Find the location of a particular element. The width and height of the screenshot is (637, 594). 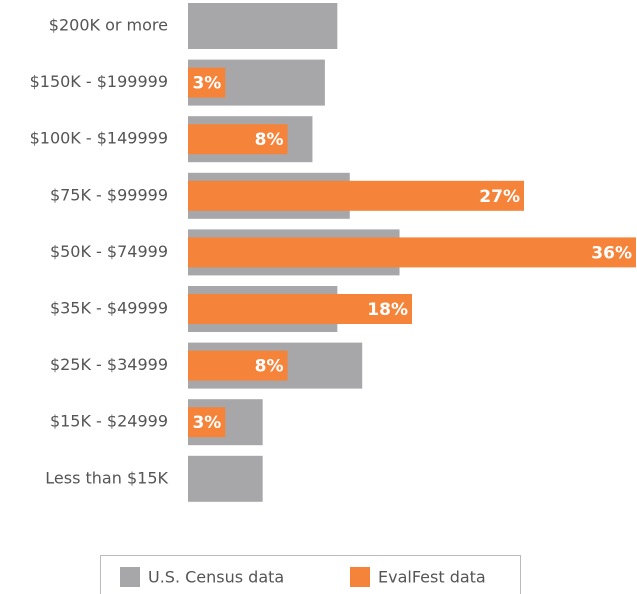

category-label: $50K - $74999 is located at coordinates (109, 251).